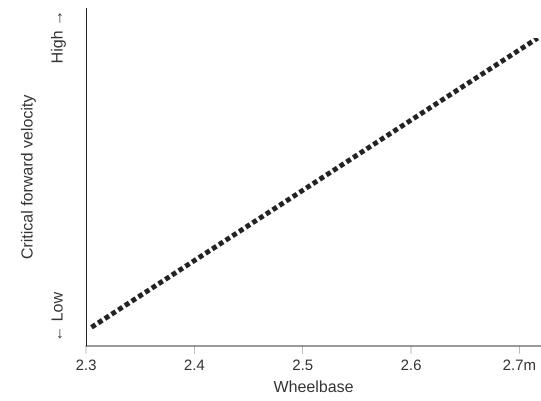  I want to click on text: ← Low, so click(57, 317).